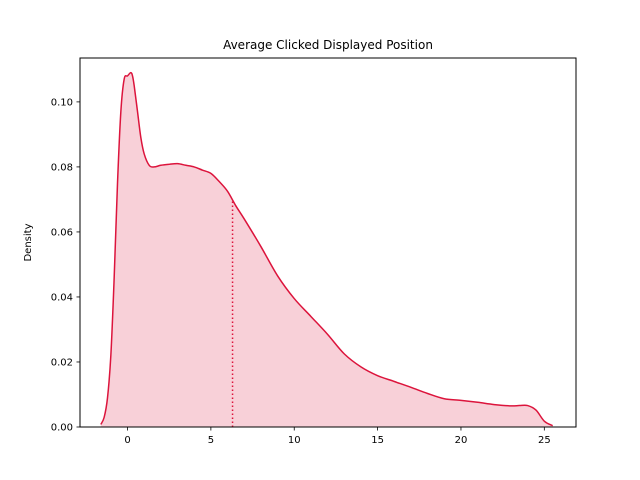 This screenshot has width=640, height=480. I want to click on x-tick-label: 20, so click(461, 440).